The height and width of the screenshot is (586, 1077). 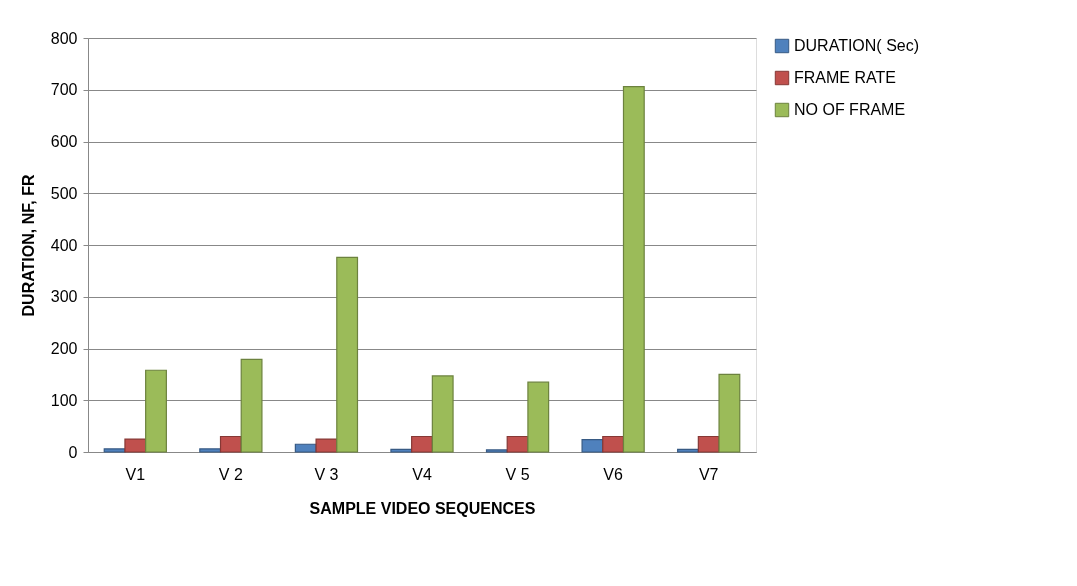 I want to click on x-tick-label: V 2, so click(x=230, y=474).